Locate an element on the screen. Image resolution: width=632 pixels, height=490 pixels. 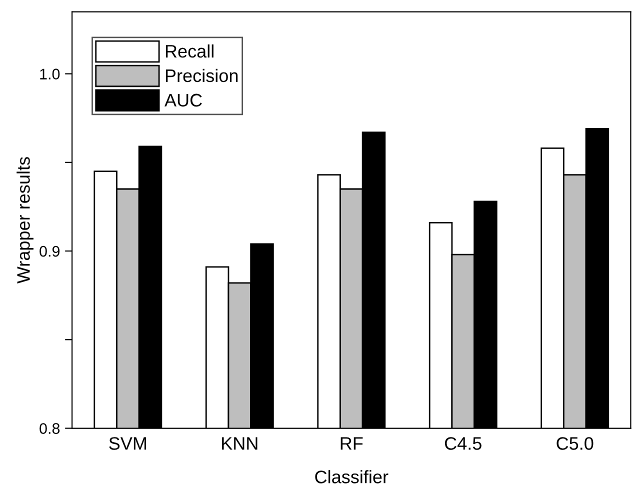
x-tick-label: C5.0 is located at coordinates (575, 443).